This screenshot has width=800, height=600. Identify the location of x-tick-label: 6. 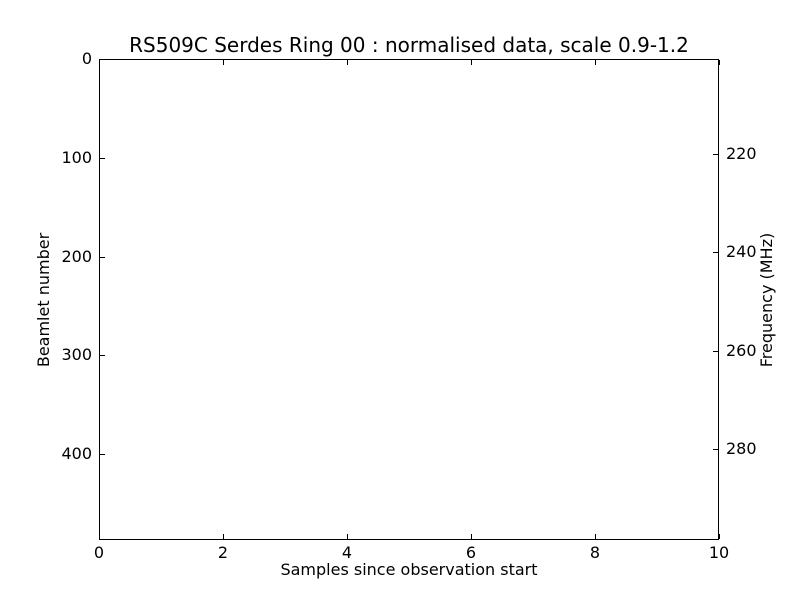
(471, 552).